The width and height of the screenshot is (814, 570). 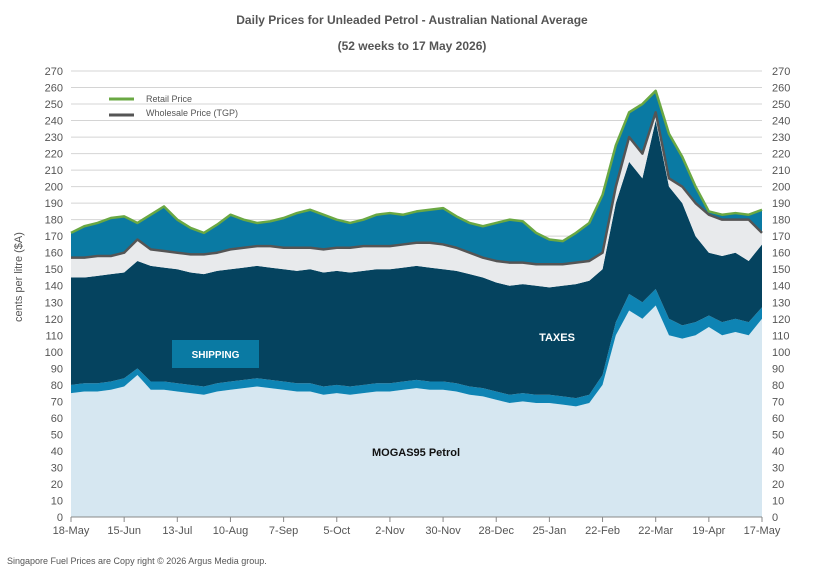 I want to click on y-tick-label-left: 130, so click(x=54, y=303).